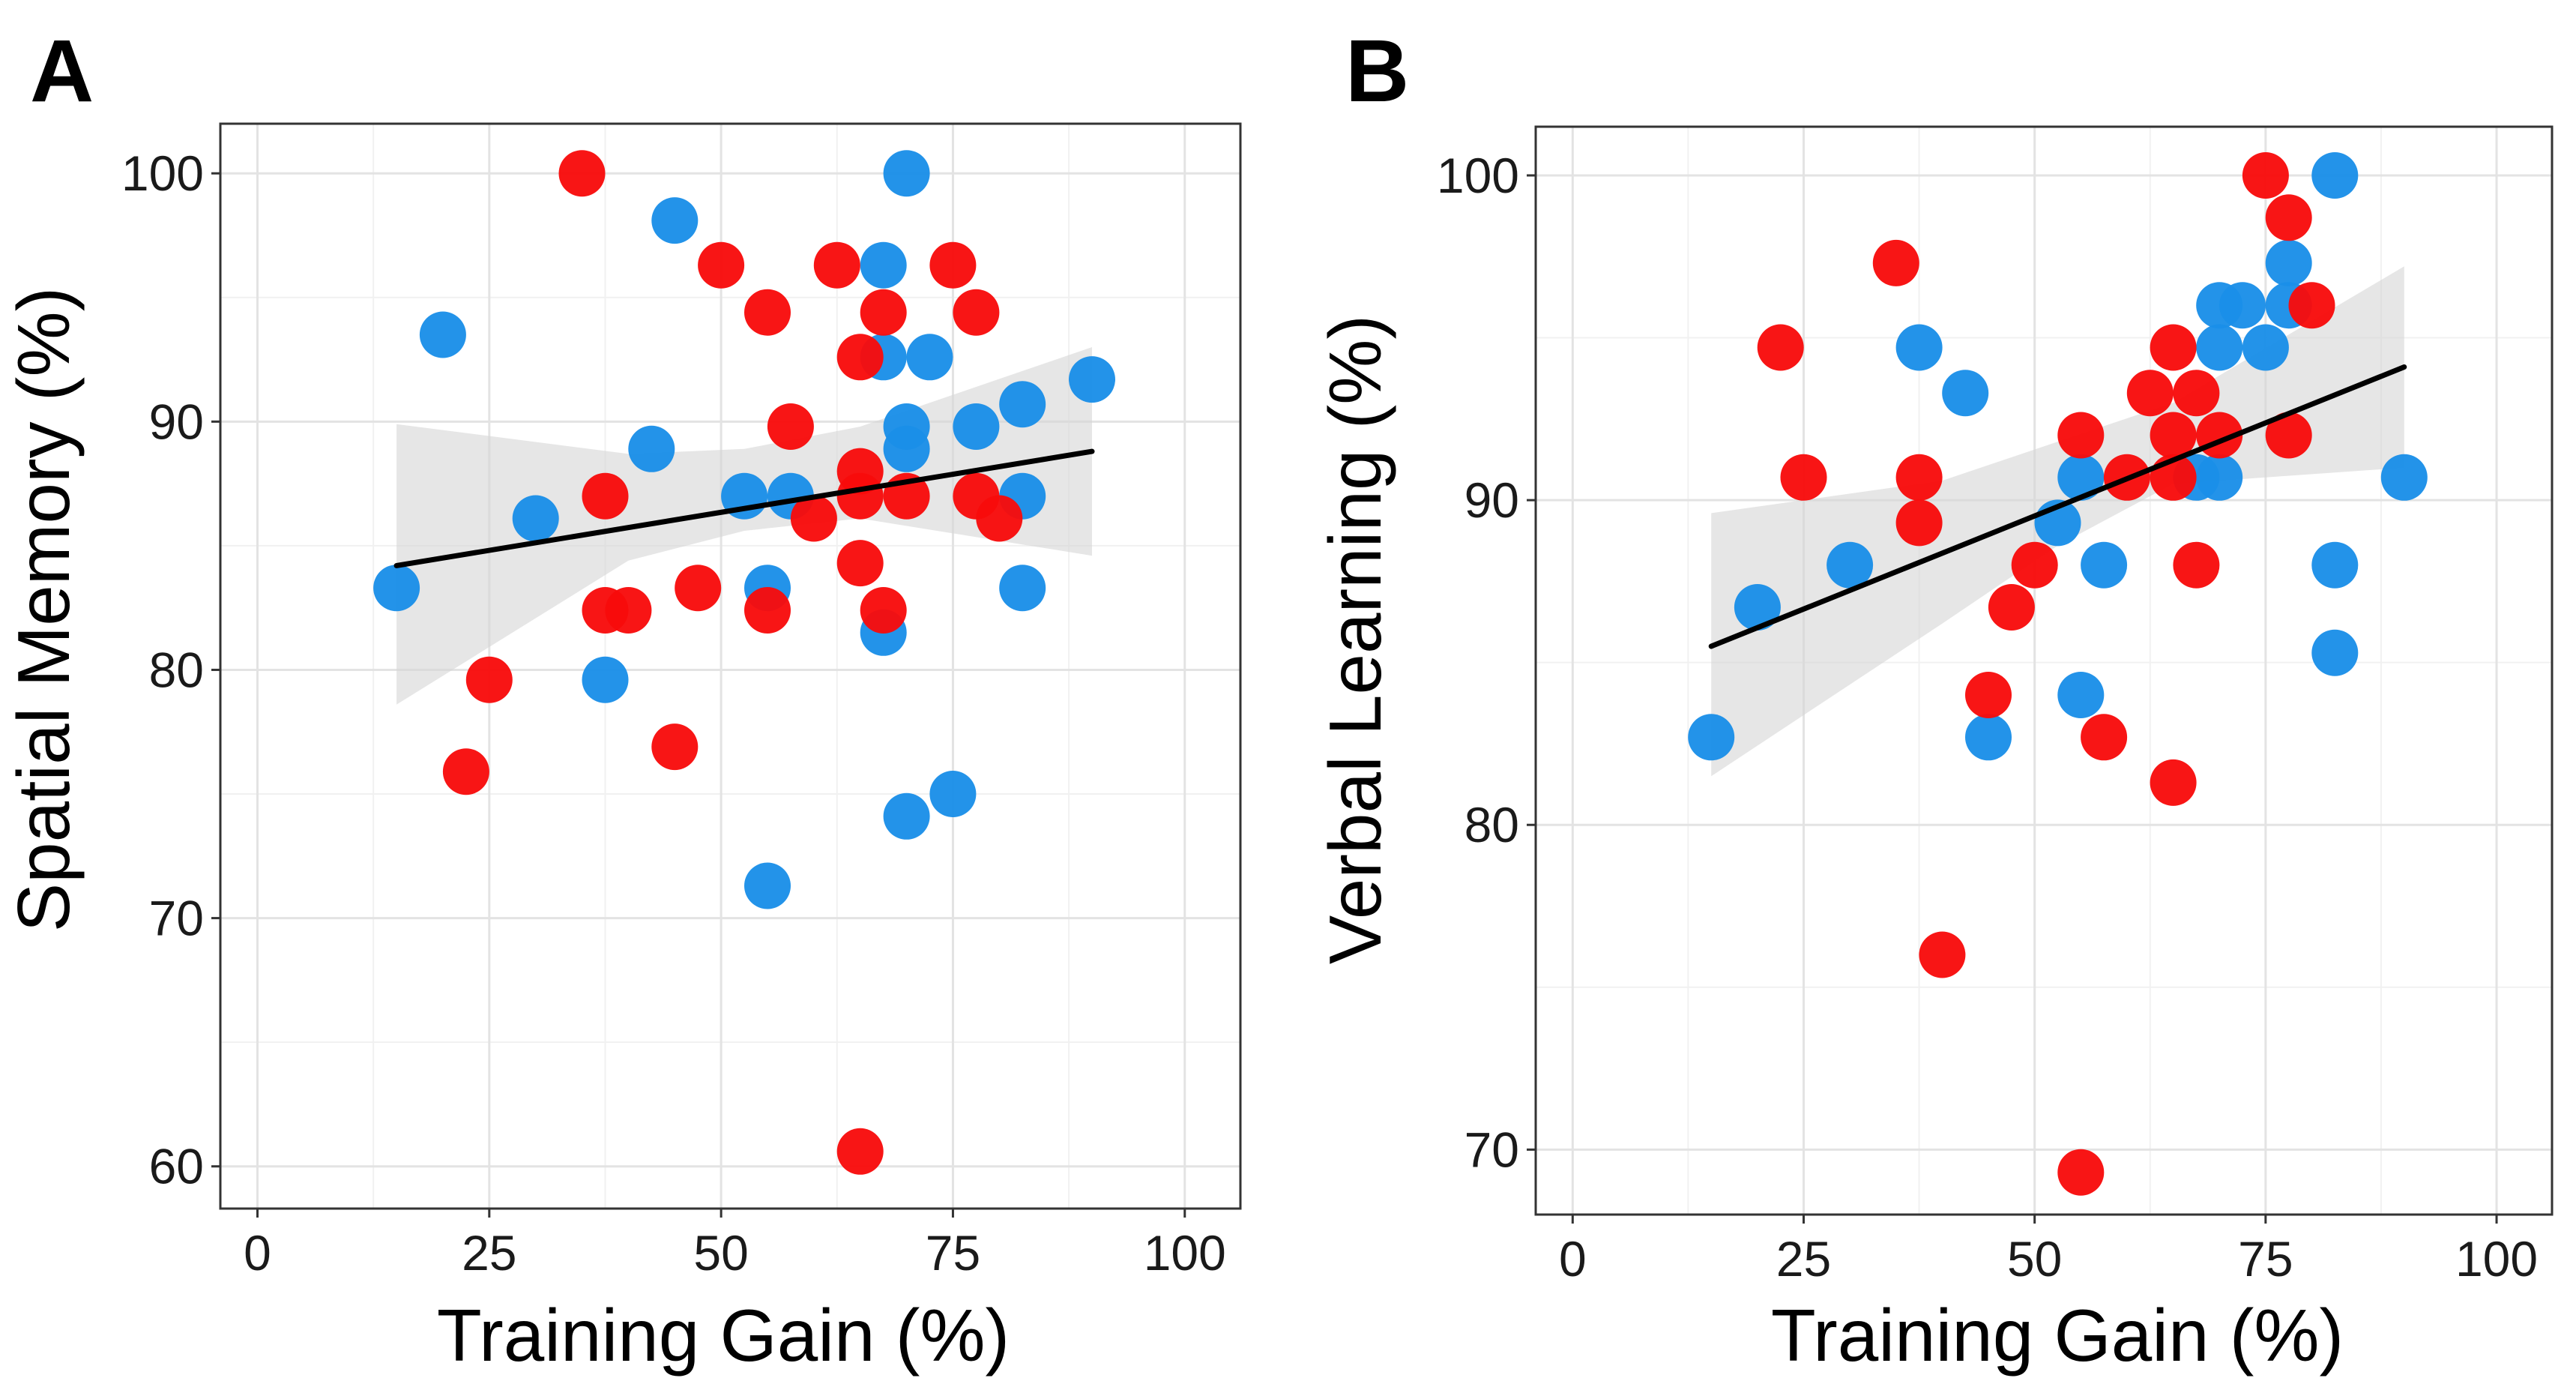 This screenshot has width=2576, height=1399. What do you see at coordinates (1492, 824) in the screenshot?
I see `panel-b-y-tick-label: 80` at bounding box center [1492, 824].